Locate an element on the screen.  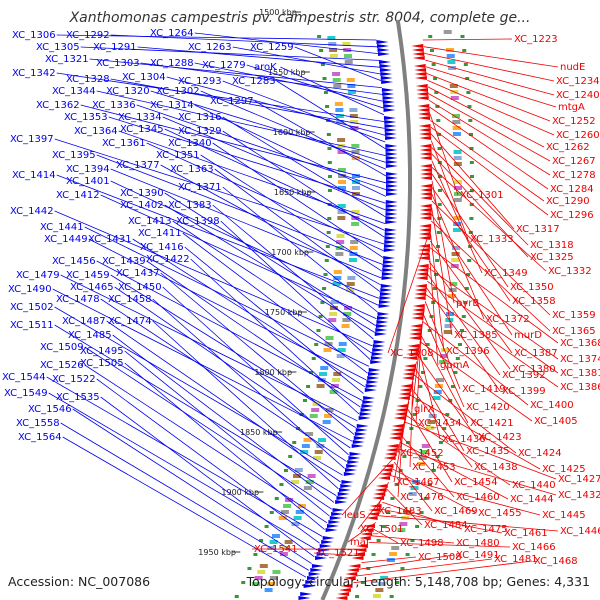
gene-label: XC_1334 is located at coordinates (140, 117).